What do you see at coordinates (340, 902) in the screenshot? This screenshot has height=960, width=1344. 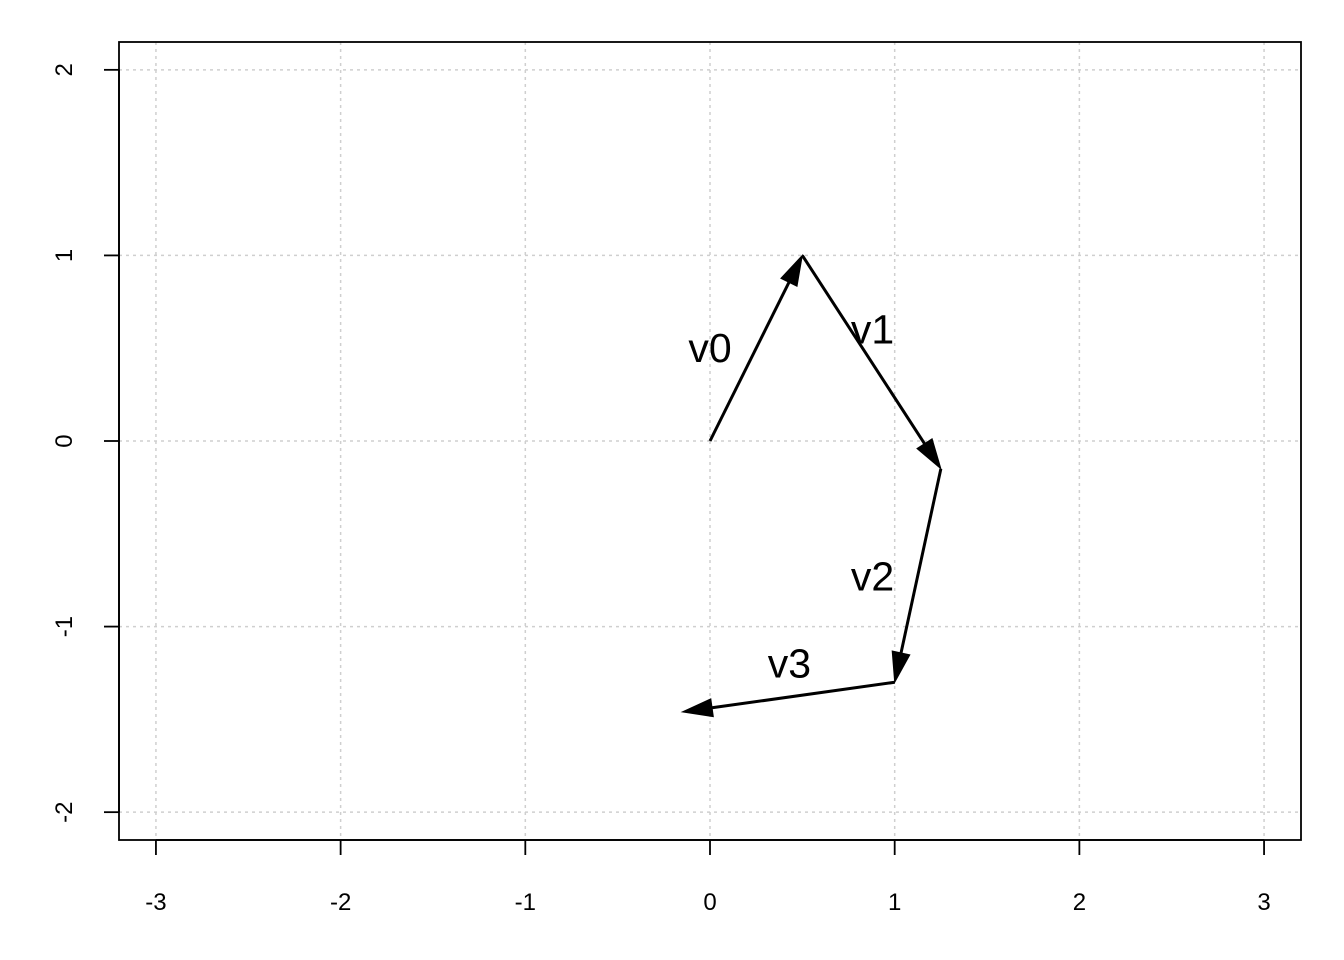 I see `x-tick-label: -2` at bounding box center [340, 902].